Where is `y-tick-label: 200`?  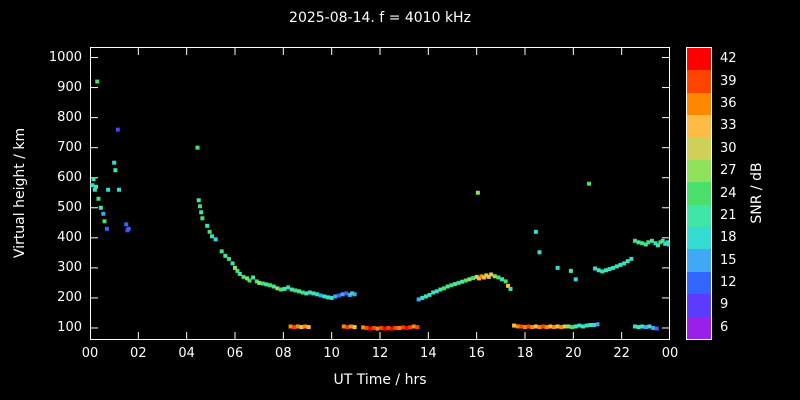 y-tick-label: 200 is located at coordinates (69, 297).